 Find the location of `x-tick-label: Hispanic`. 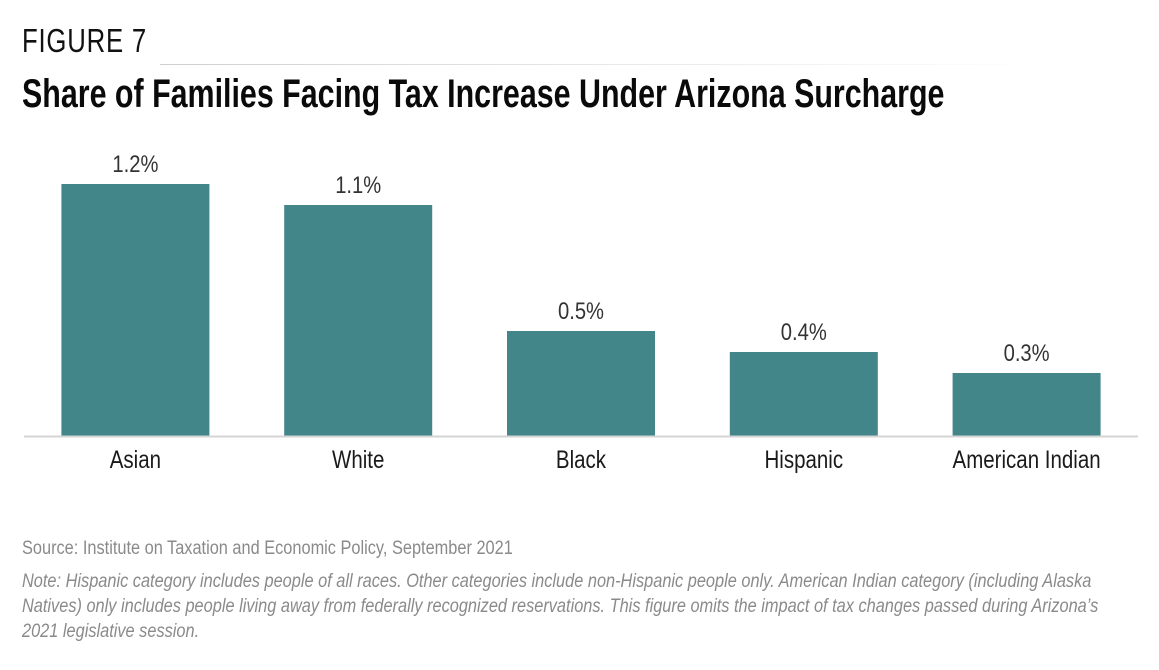

x-tick-label: Hispanic is located at coordinates (803, 459).